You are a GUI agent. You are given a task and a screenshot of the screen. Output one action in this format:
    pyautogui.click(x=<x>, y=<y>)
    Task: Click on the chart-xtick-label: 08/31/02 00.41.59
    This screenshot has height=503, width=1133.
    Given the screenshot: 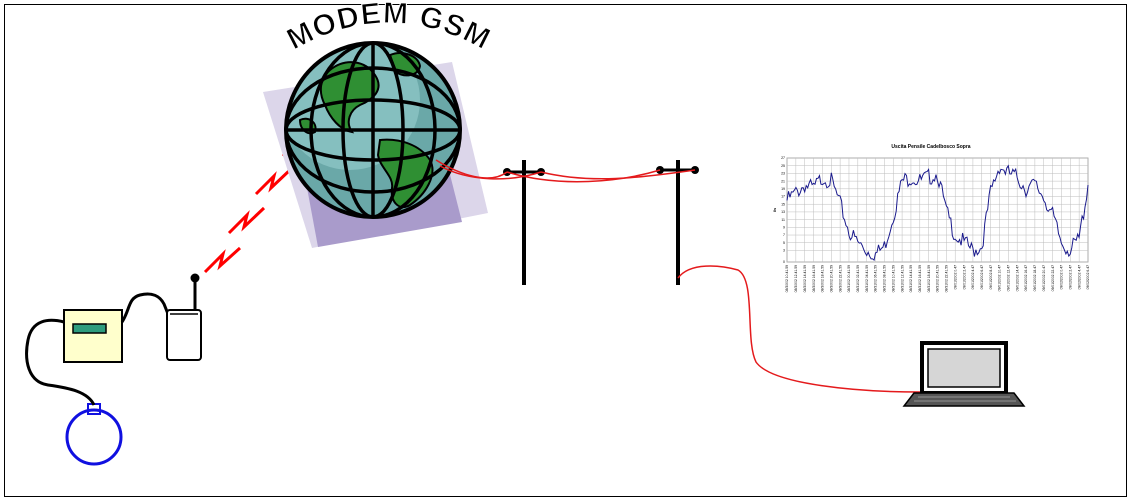 What is the action you would take?
    pyautogui.click(x=849, y=278)
    